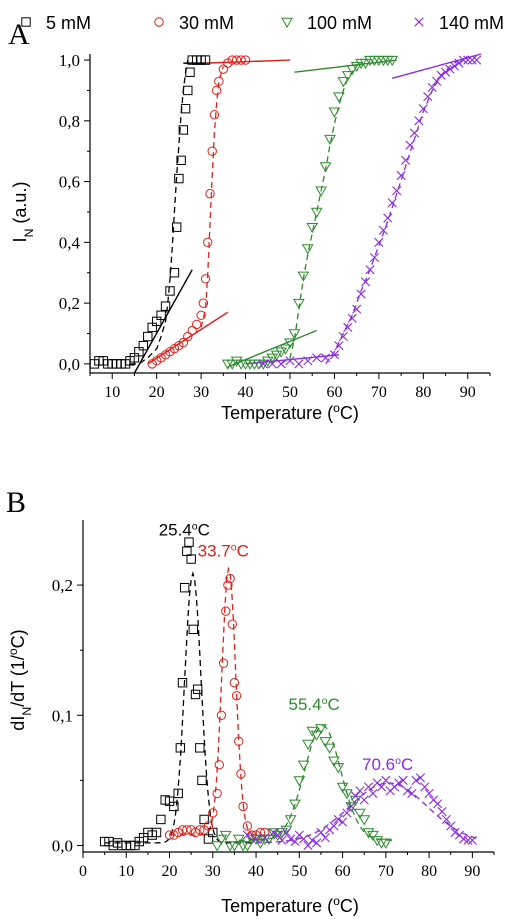  I want to click on x-tick-label: 90, so click(468, 392).